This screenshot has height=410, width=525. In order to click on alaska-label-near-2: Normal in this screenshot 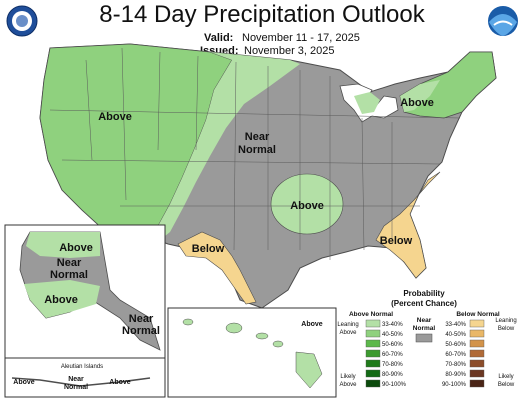, I will do `click(69, 275)`.